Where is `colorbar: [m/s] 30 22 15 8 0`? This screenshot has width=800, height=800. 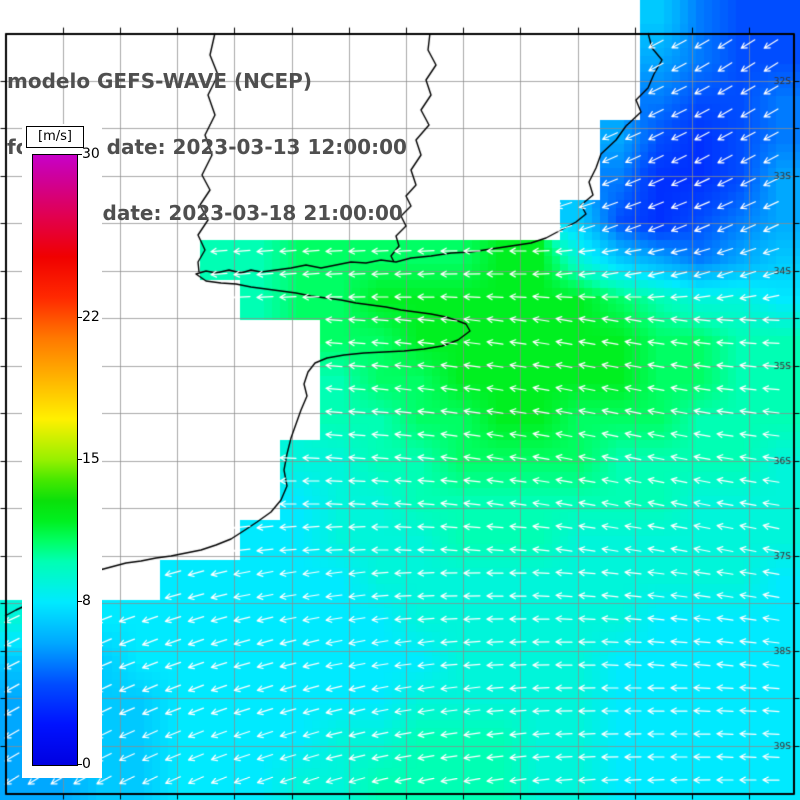
colorbar: [m/s] 30 22 15 8 0 is located at coordinates (62, 451).